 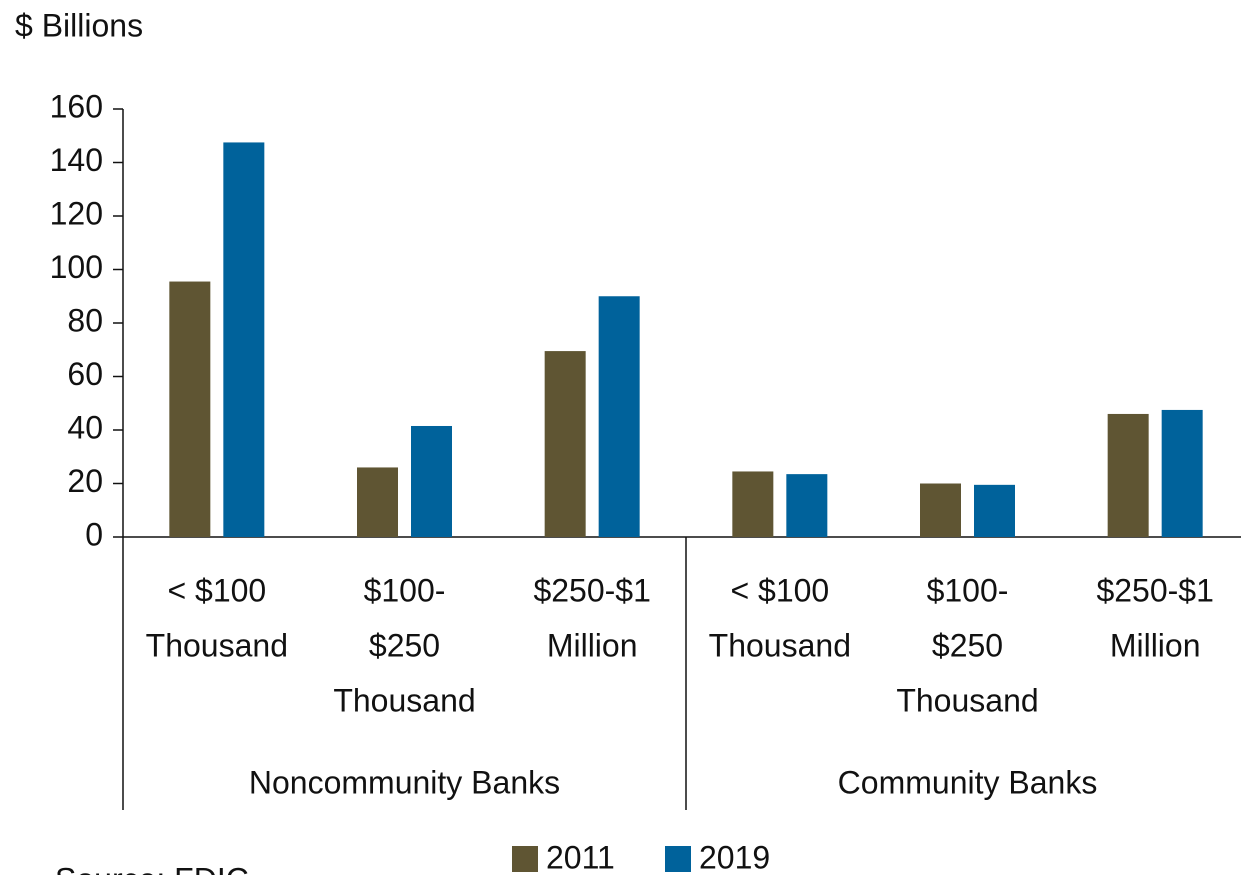 What do you see at coordinates (94, 534) in the screenshot?
I see `y-tick-label: 0` at bounding box center [94, 534].